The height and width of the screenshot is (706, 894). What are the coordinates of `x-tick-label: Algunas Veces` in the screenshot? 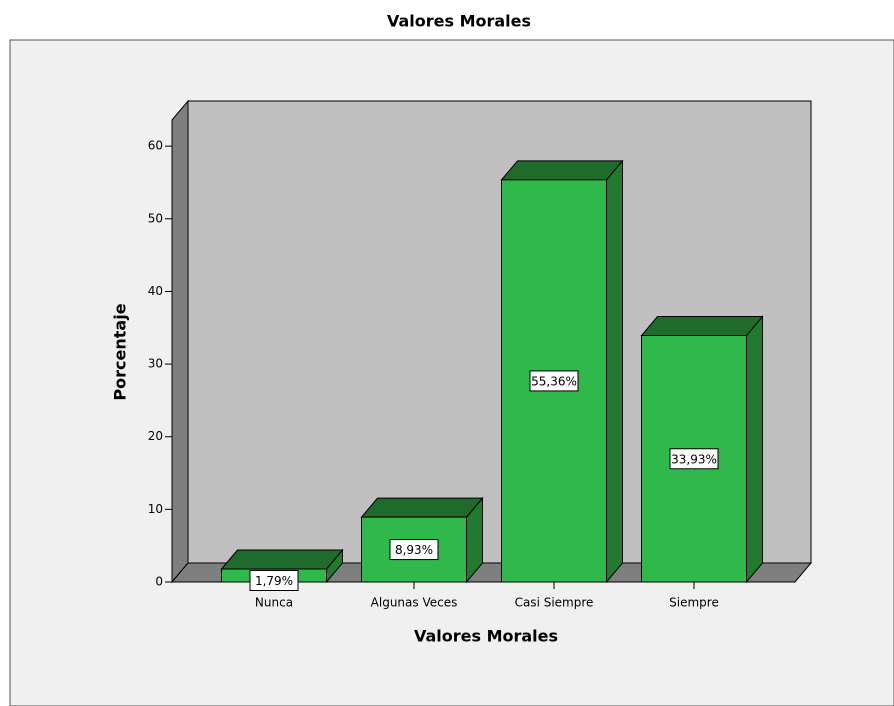 It's located at (414, 603).